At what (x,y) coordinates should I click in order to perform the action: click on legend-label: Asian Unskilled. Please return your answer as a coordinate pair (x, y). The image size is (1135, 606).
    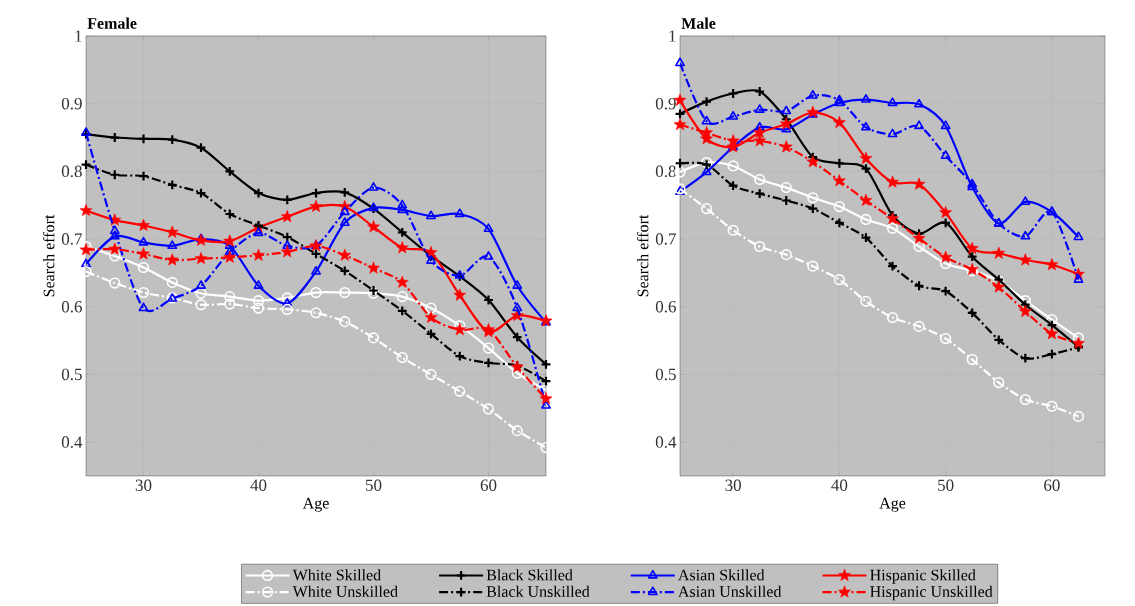
    Looking at the image, I should click on (730, 591).